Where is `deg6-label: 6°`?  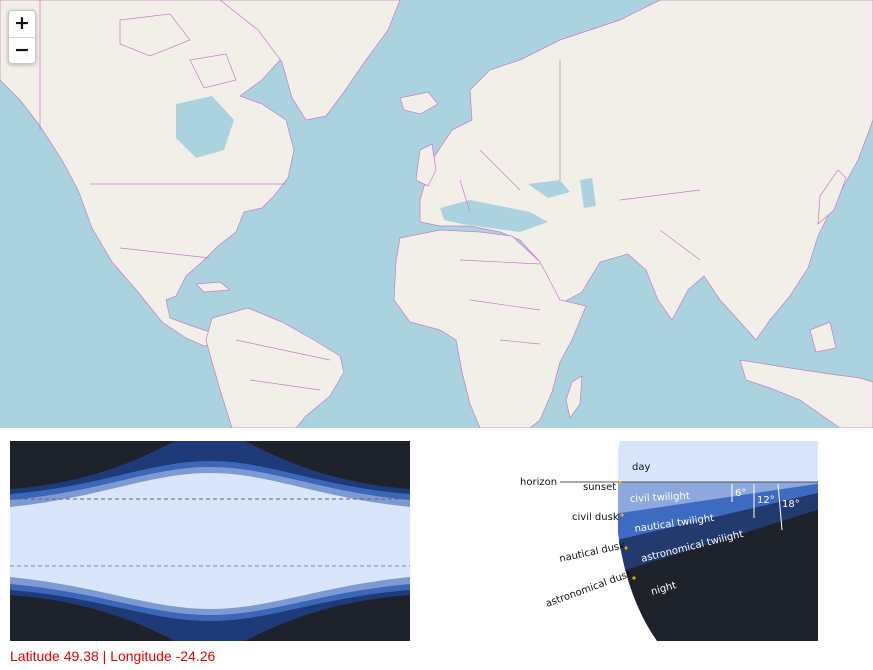
deg6-label: 6° is located at coordinates (740, 493).